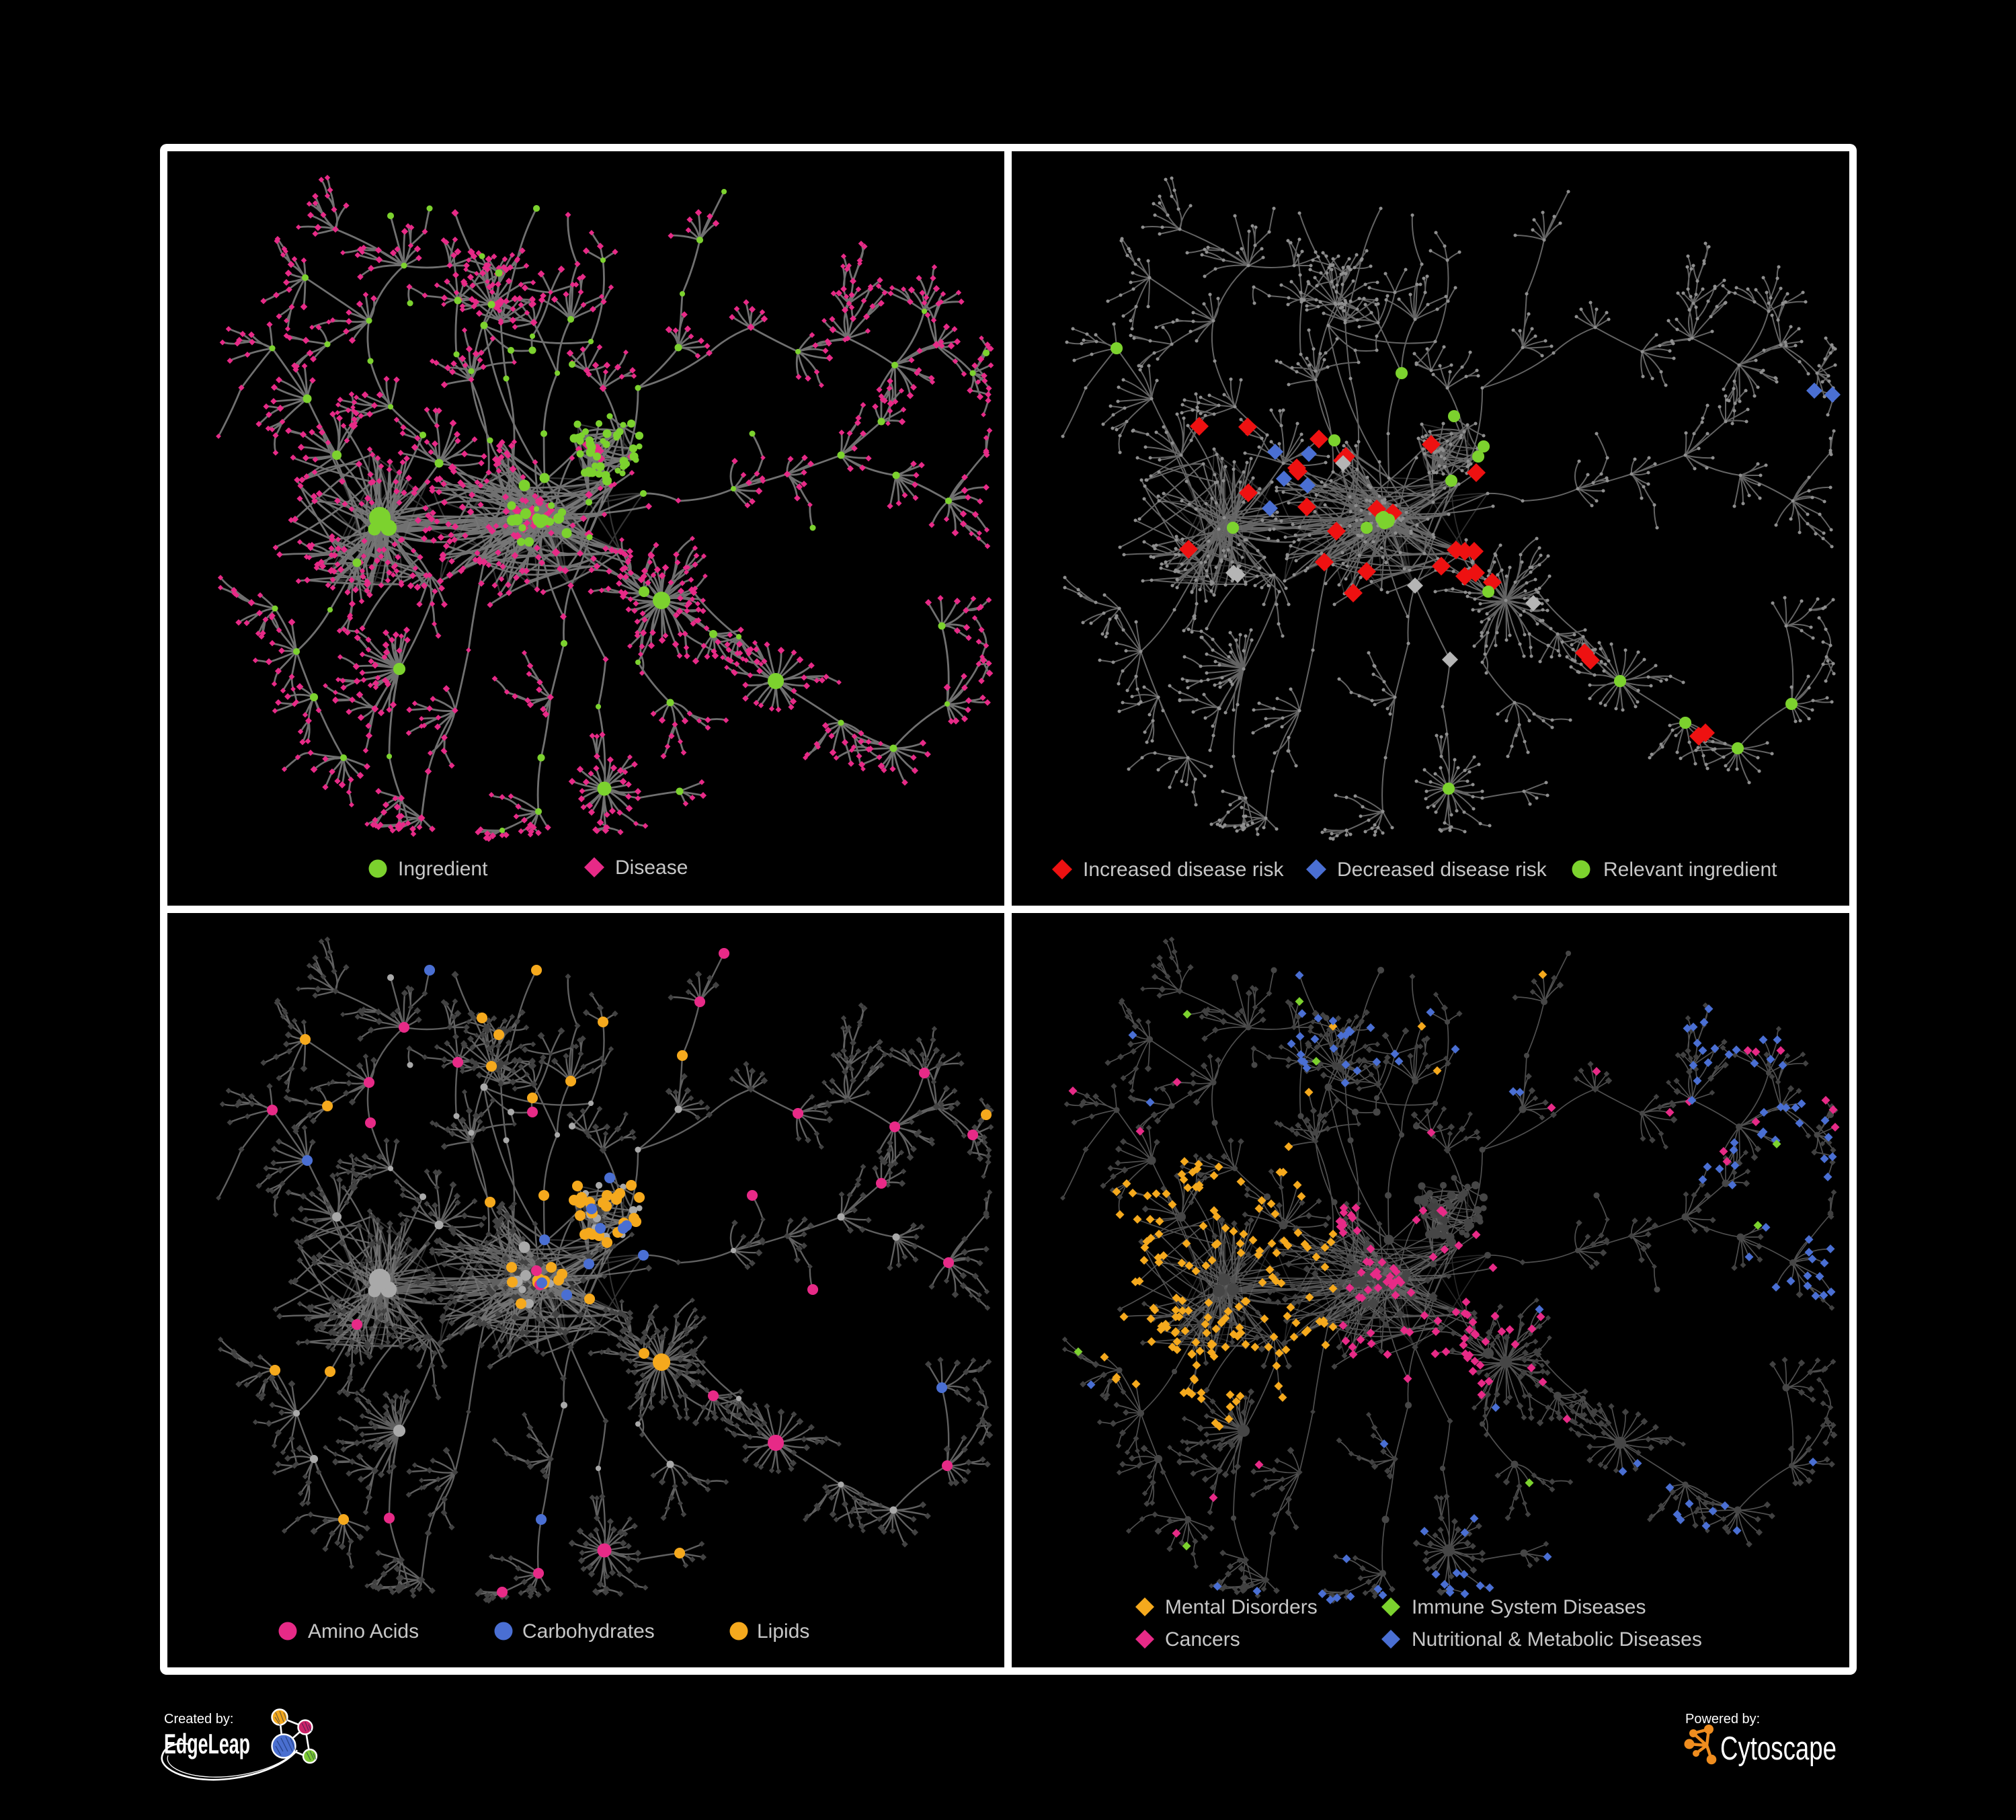  I want to click on svg-text: Immune System Diseases, so click(1529, 1607).